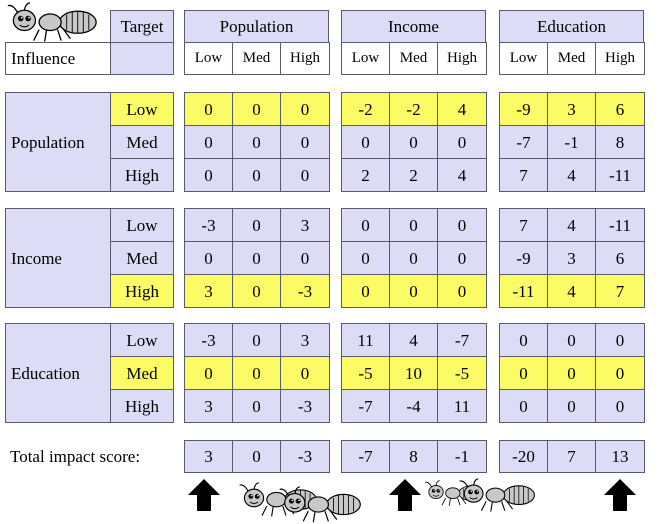  What do you see at coordinates (142, 26) in the screenshot?
I see `target-label: Target` at bounding box center [142, 26].